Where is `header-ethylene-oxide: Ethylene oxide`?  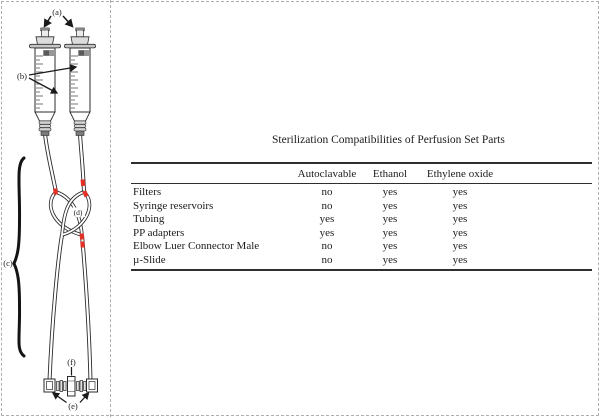 header-ethylene-oxide: Ethylene oxide is located at coordinates (460, 173).